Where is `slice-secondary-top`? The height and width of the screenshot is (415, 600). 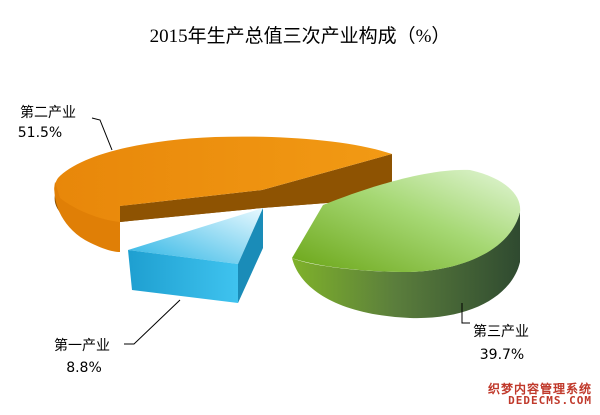
slice-secondary-top is located at coordinates (223, 182).